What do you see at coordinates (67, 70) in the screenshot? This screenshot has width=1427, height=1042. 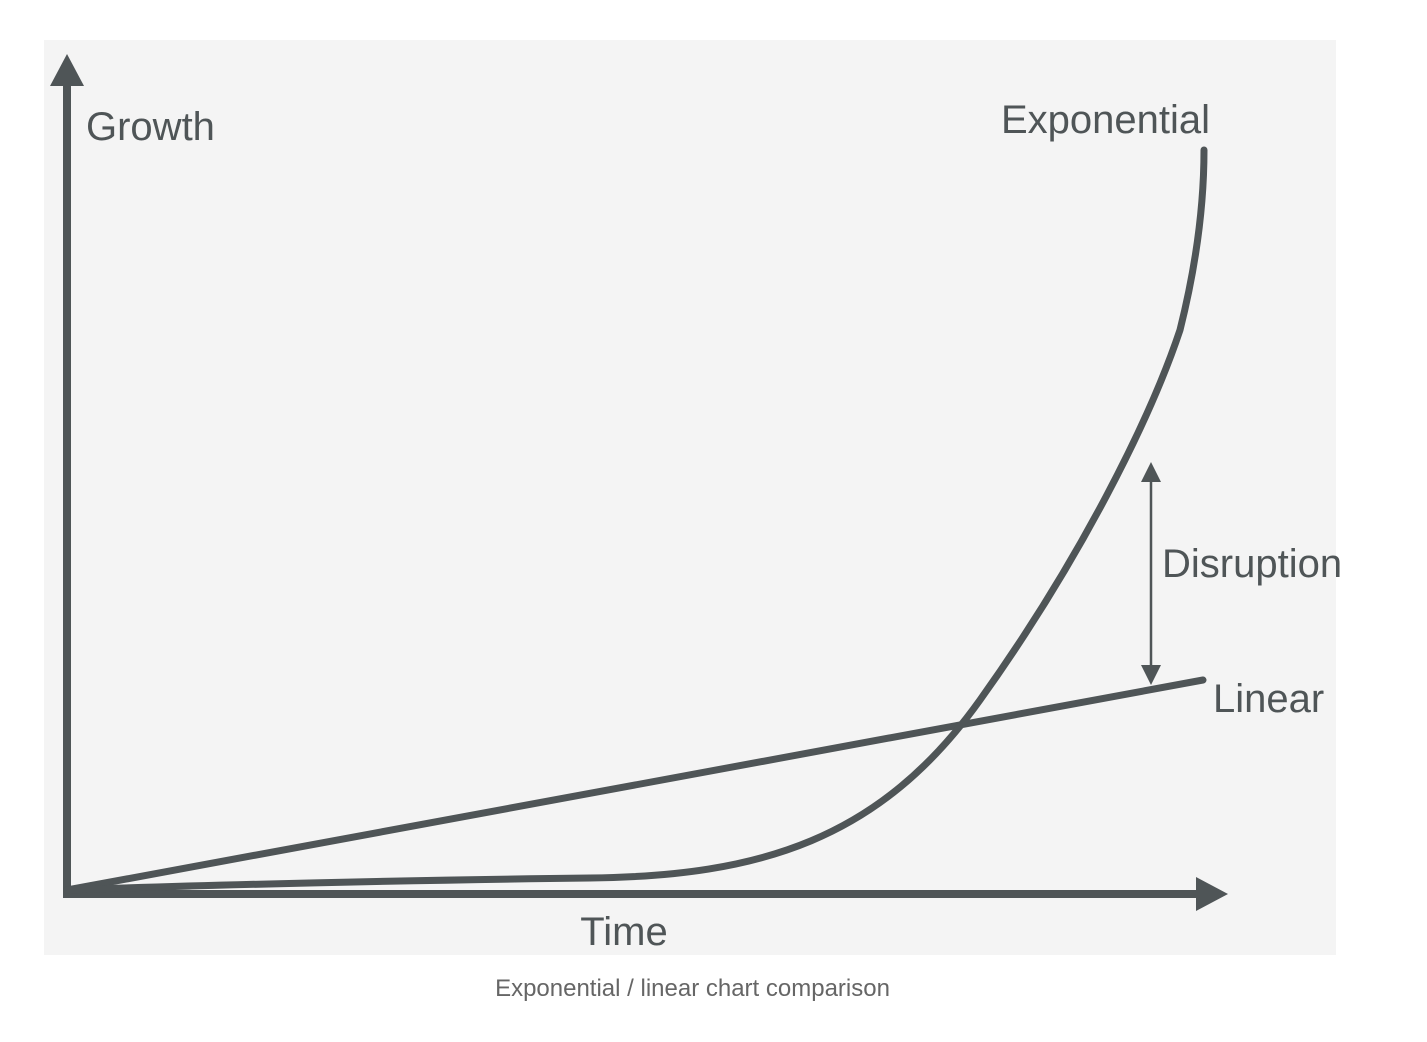 I see `y-axis-arrowhead` at bounding box center [67, 70].